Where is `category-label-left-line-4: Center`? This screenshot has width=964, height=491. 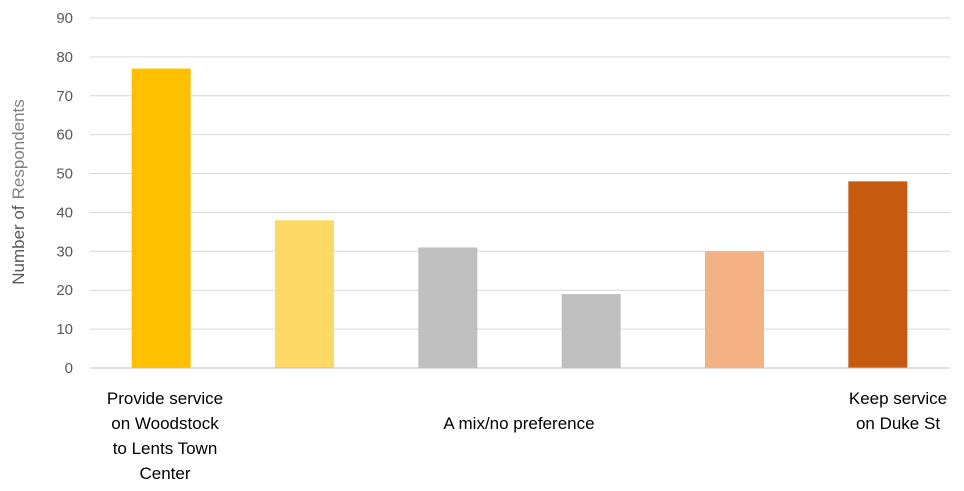 category-label-left-line-4: Center is located at coordinates (164, 473).